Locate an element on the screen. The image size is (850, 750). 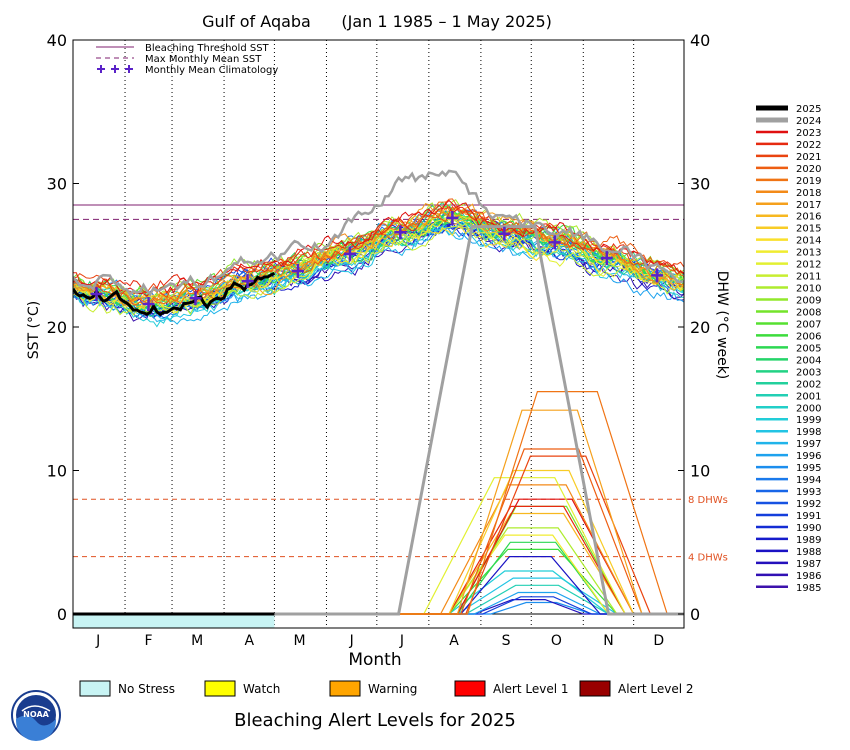
sst-series-2011 is located at coordinates (378, 270).